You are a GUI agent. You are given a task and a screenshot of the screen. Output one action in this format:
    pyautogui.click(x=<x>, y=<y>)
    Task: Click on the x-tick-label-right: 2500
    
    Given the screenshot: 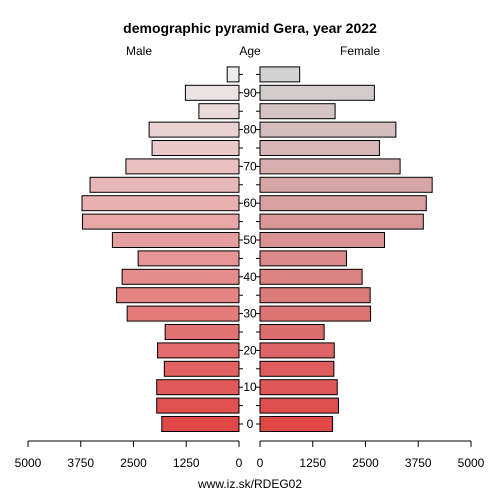 What is the action you would take?
    pyautogui.click(x=365, y=463)
    